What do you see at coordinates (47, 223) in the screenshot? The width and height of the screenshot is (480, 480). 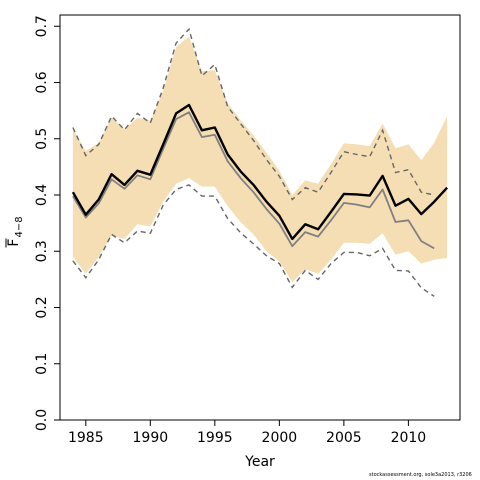 I see `y-axis: 0.0 0.1 0.2 0.3 0.4 0.5 0.6 0.7` at bounding box center [47, 223].